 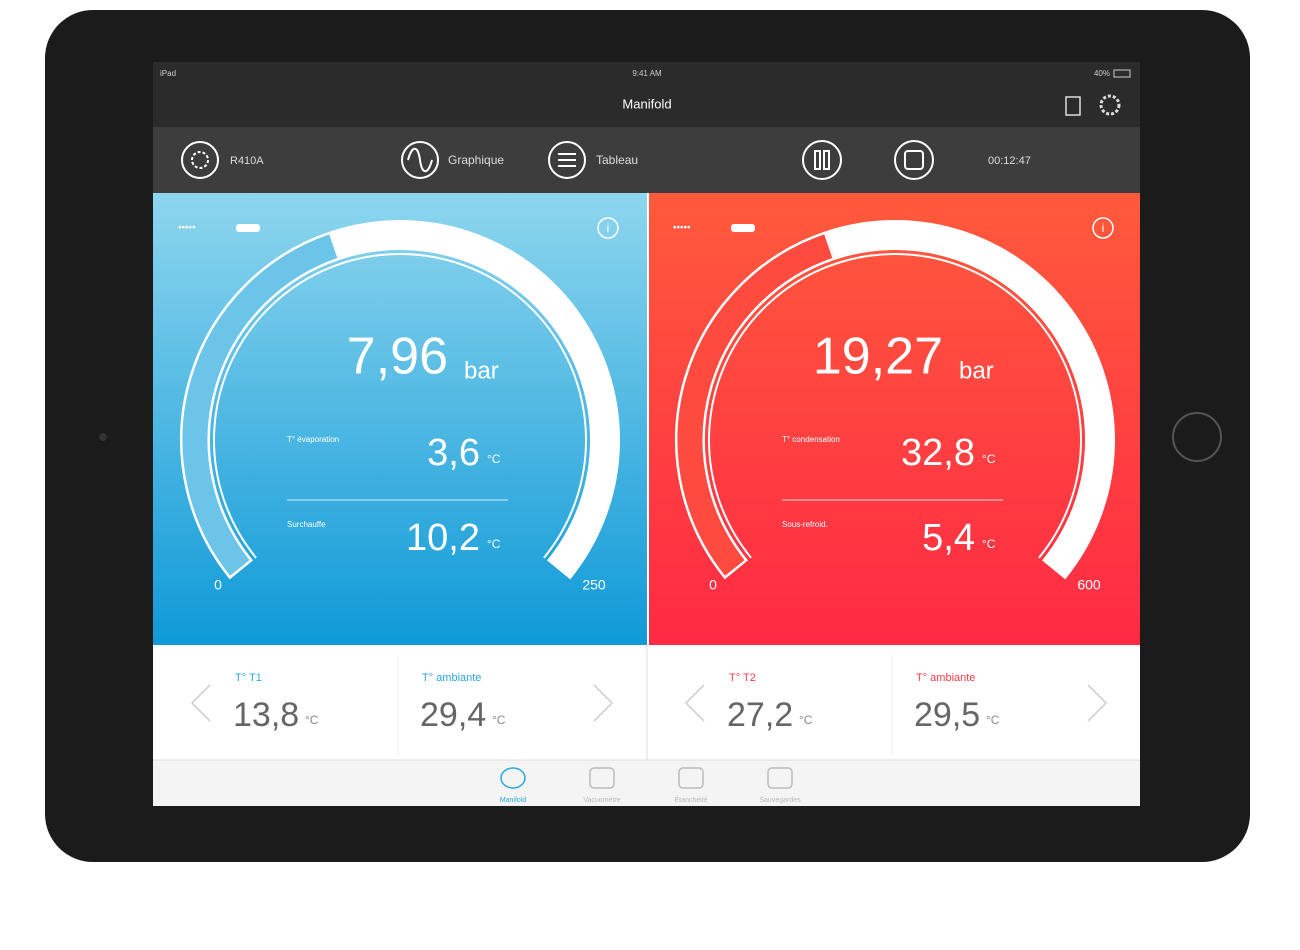 What do you see at coordinates (646, 160) in the screenshot?
I see `toolbar` at bounding box center [646, 160].